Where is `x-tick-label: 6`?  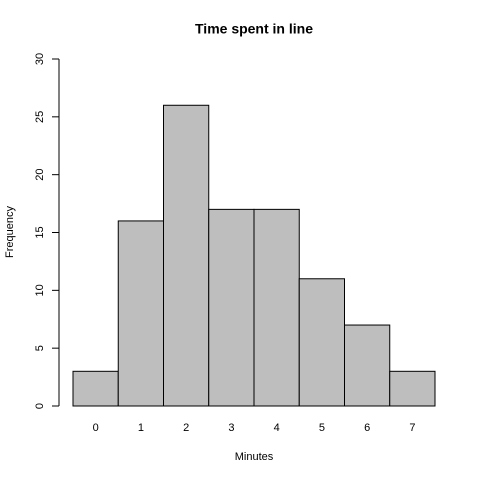
x-tick-label: 6 is located at coordinates (367, 428).